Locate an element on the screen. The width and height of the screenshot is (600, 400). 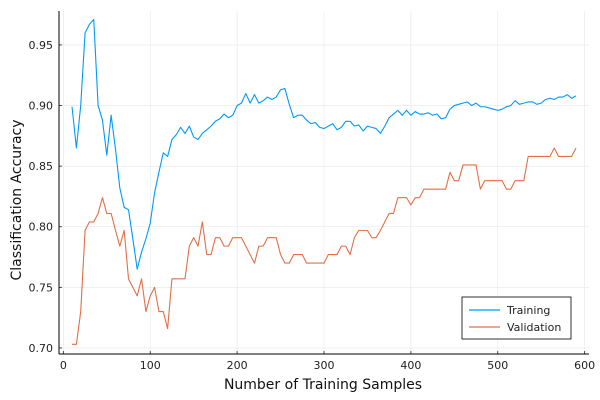
y-axis-label: Classification Accuracy is located at coordinates (17, 200).